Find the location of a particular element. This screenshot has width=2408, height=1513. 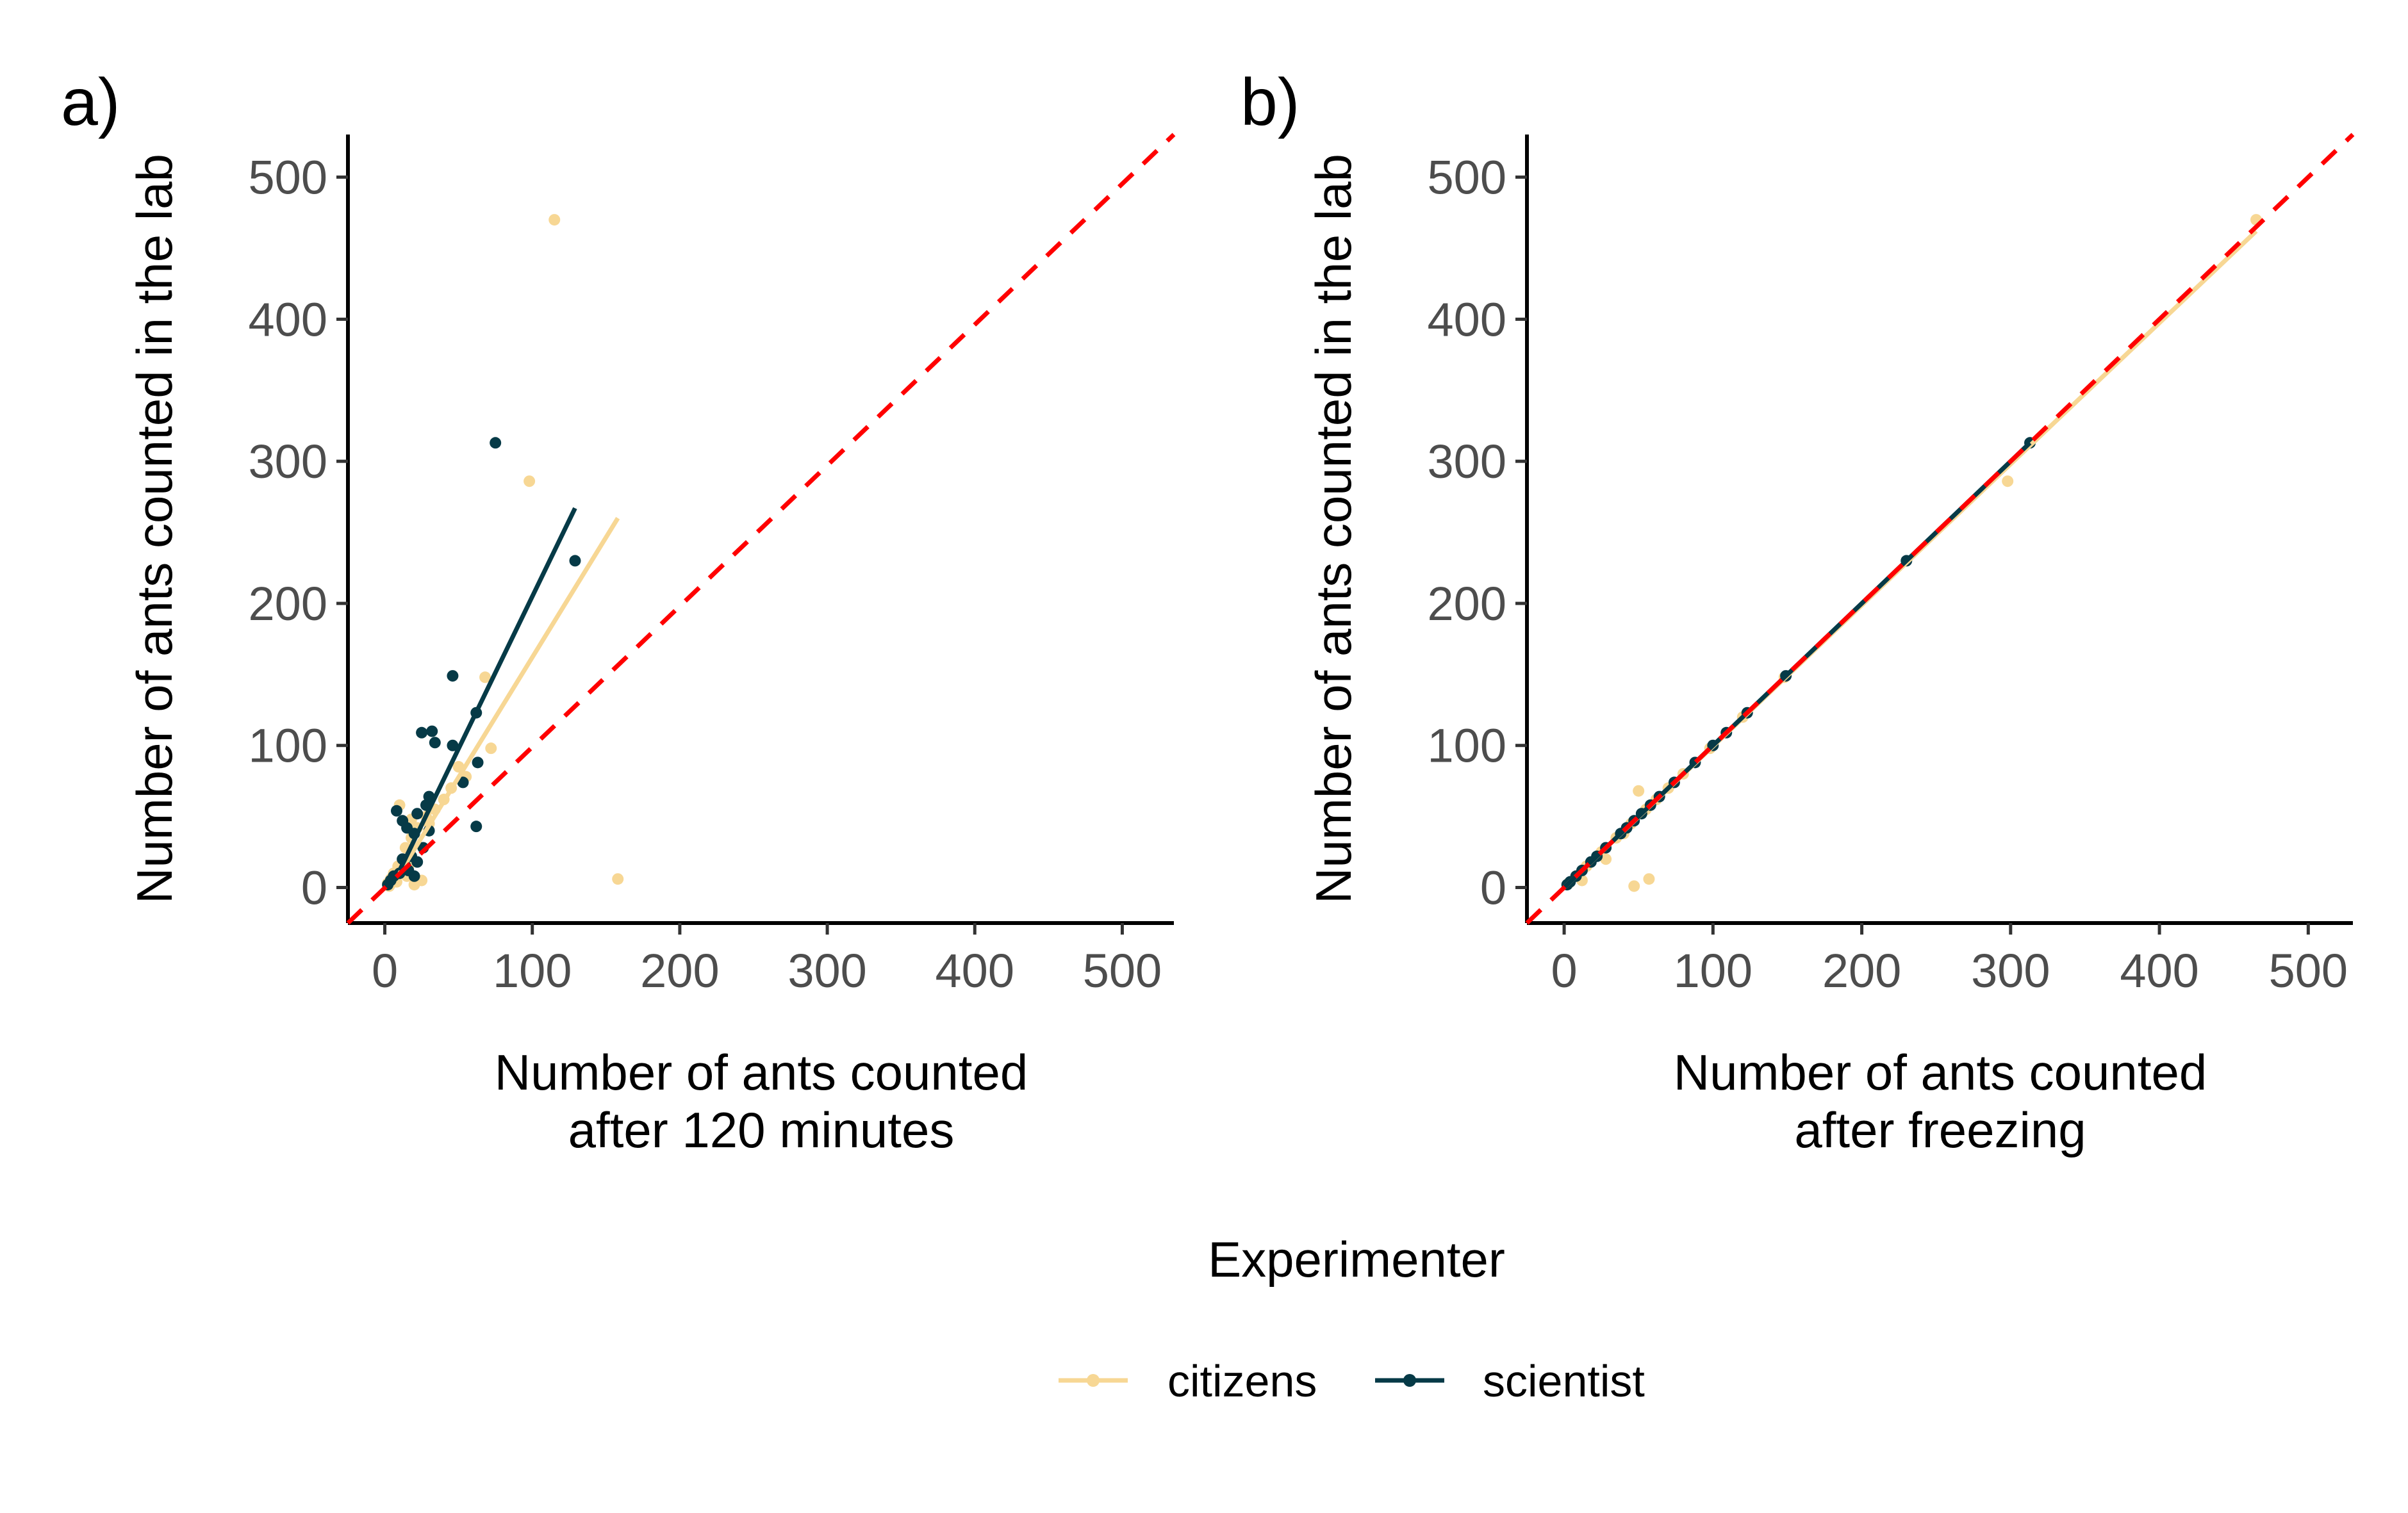

plot-area is located at coordinates (503, 553).